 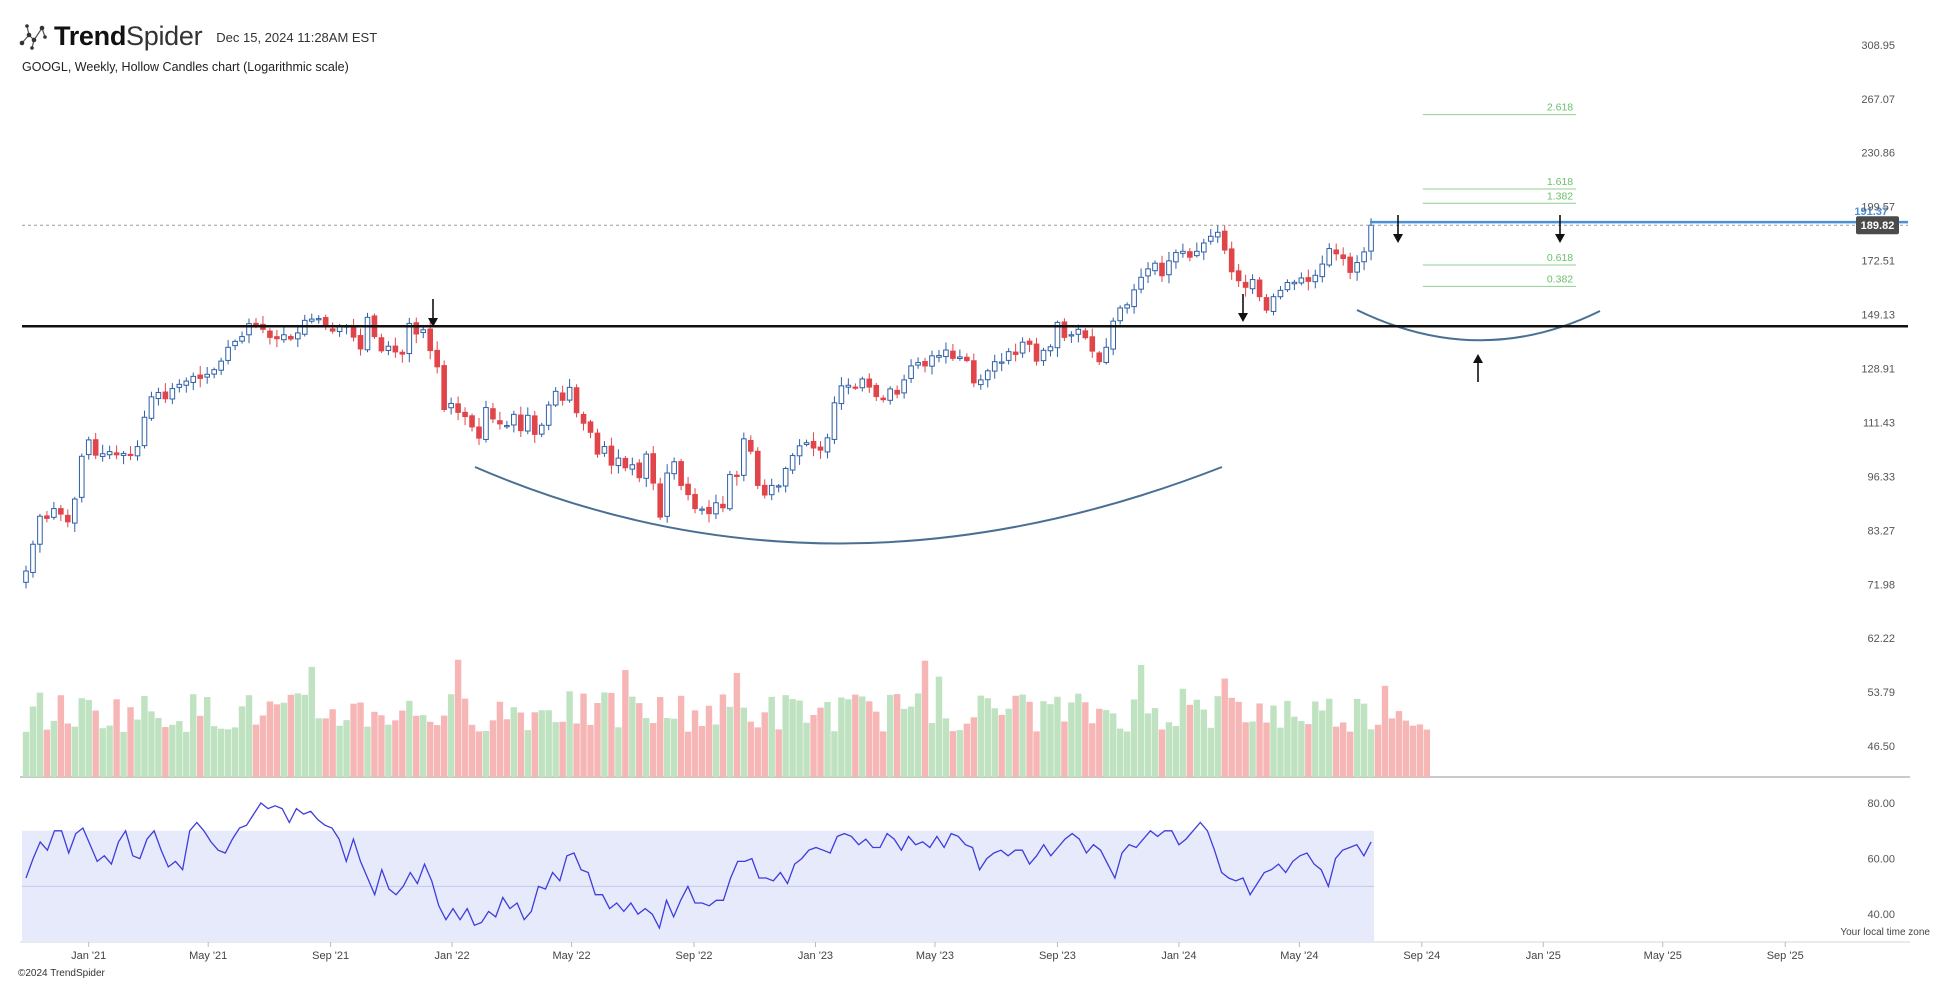 I want to click on timezone-label: Your local time zone, so click(x=1885, y=932).